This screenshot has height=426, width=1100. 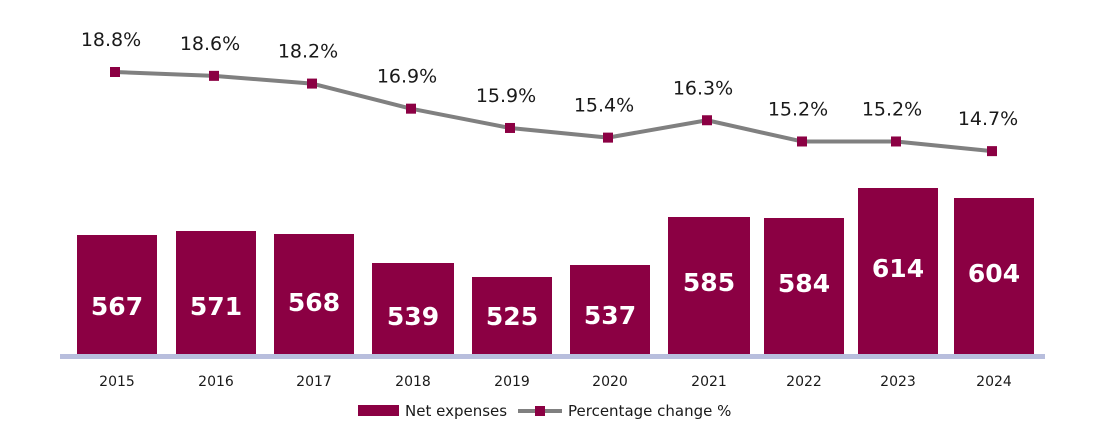 I want to click on line-label-2017: 18.2%, so click(x=308, y=52).